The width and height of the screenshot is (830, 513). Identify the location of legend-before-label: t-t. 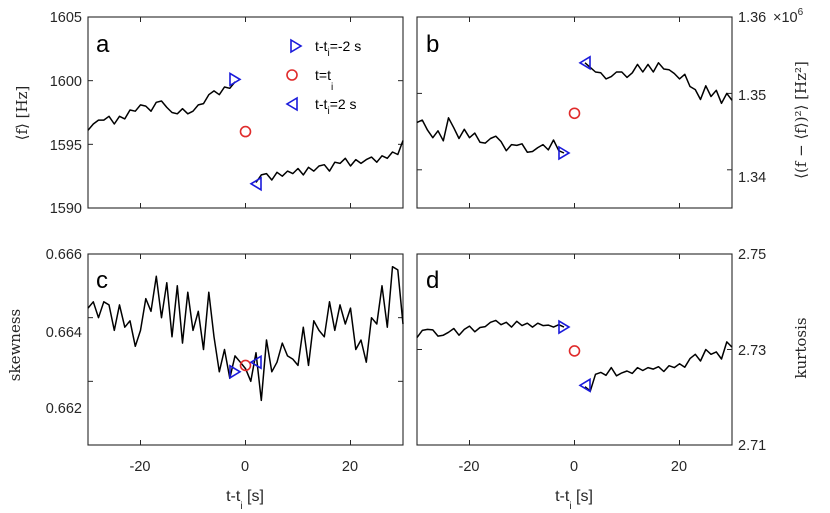
(321, 46).